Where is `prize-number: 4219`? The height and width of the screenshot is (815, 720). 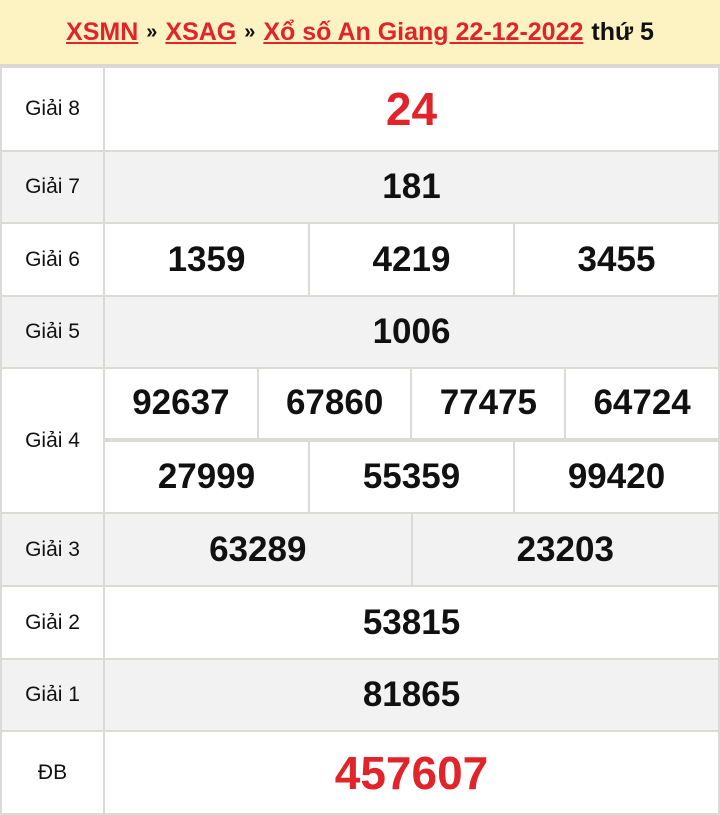
prize-number: 4219 is located at coordinates (411, 259).